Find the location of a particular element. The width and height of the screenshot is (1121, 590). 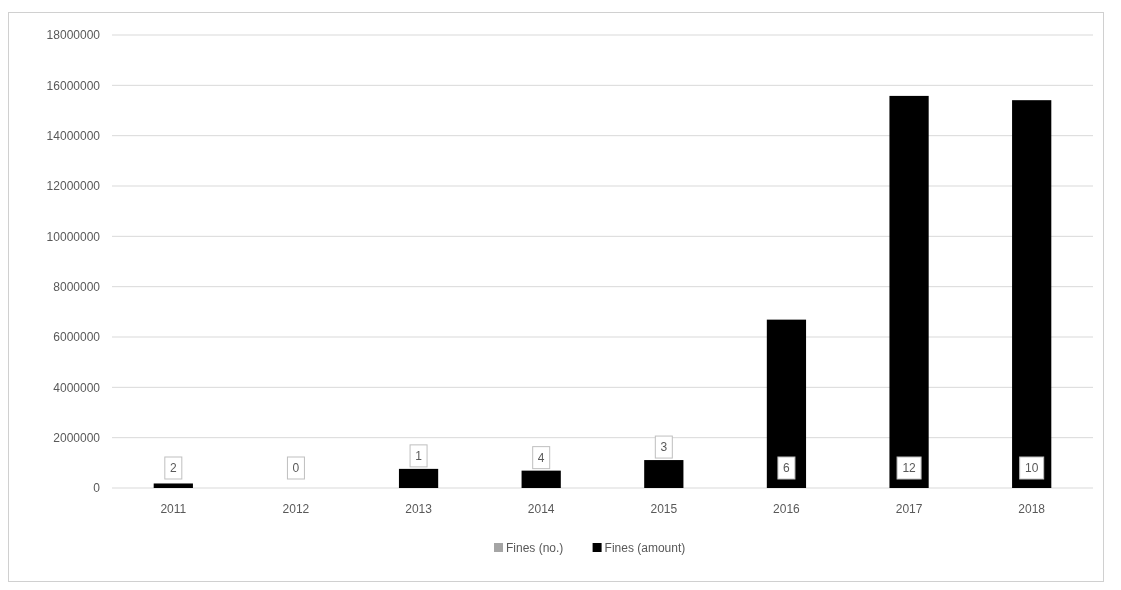

y-tick-label: 8000000 is located at coordinates (77, 286).